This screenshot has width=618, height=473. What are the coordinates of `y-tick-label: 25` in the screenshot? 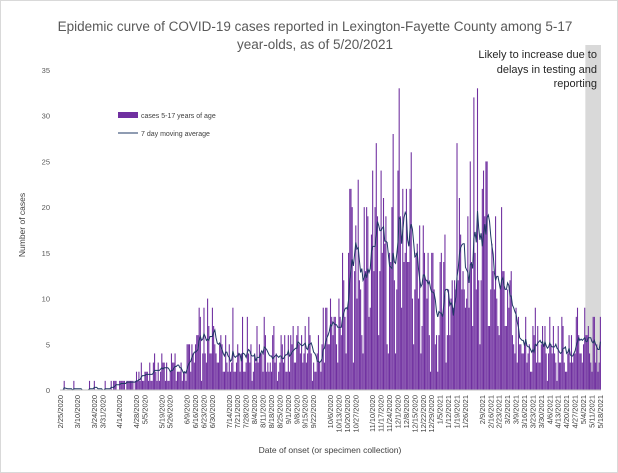 It's located at (46, 161).